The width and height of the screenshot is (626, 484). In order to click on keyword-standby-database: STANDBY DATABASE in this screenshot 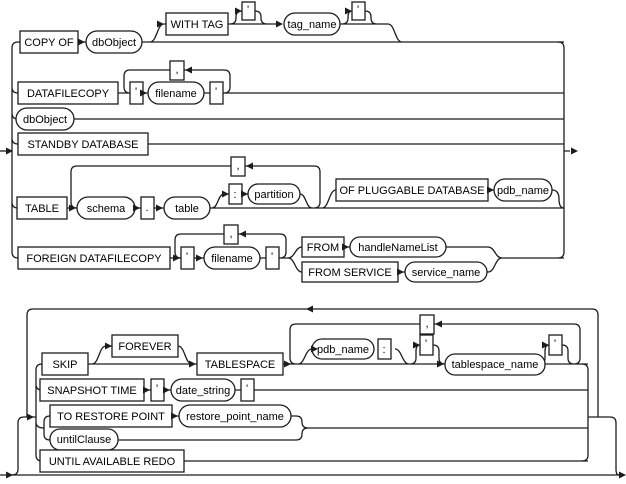, I will do `click(83, 144)`.